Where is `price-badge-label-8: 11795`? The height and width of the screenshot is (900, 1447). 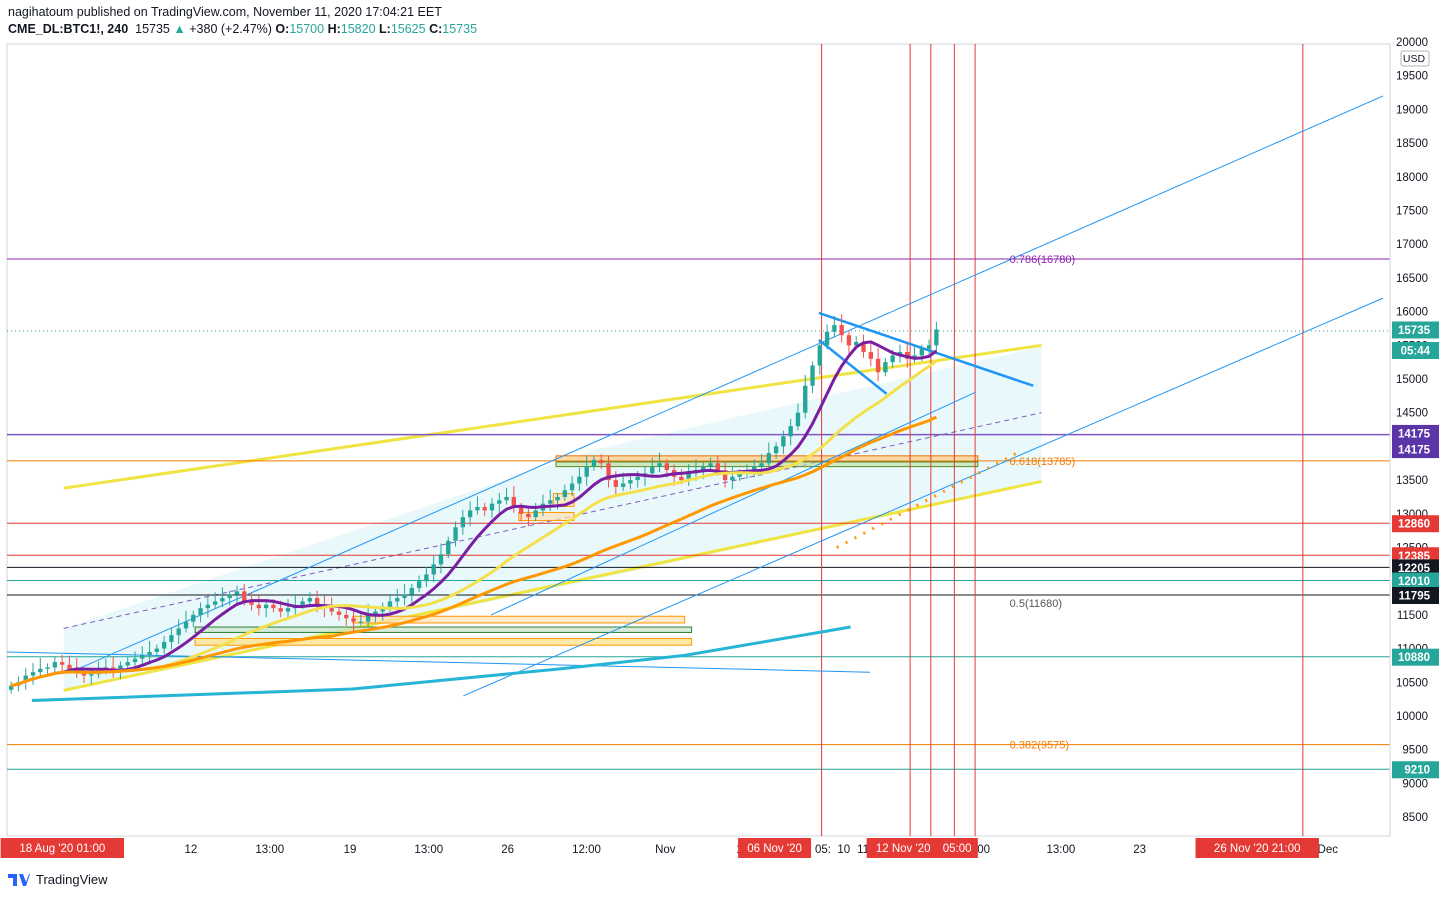
price-badge-label-8: 11795 is located at coordinates (1415, 597).